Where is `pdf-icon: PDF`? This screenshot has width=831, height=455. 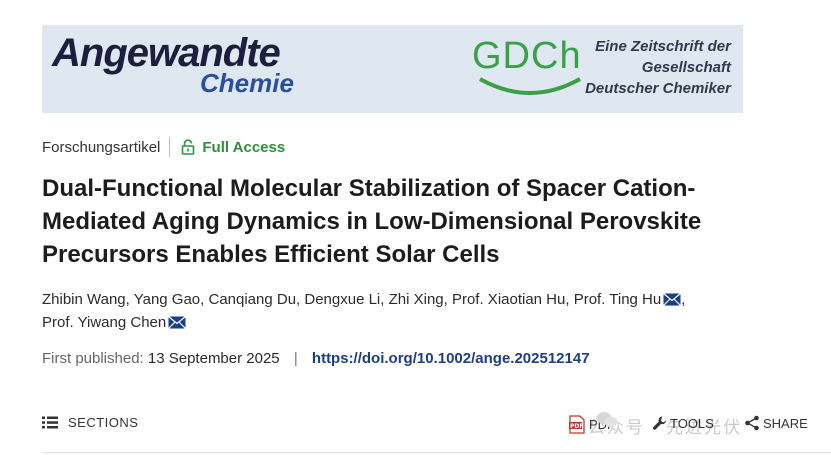
pdf-icon: PDF is located at coordinates (577, 424).